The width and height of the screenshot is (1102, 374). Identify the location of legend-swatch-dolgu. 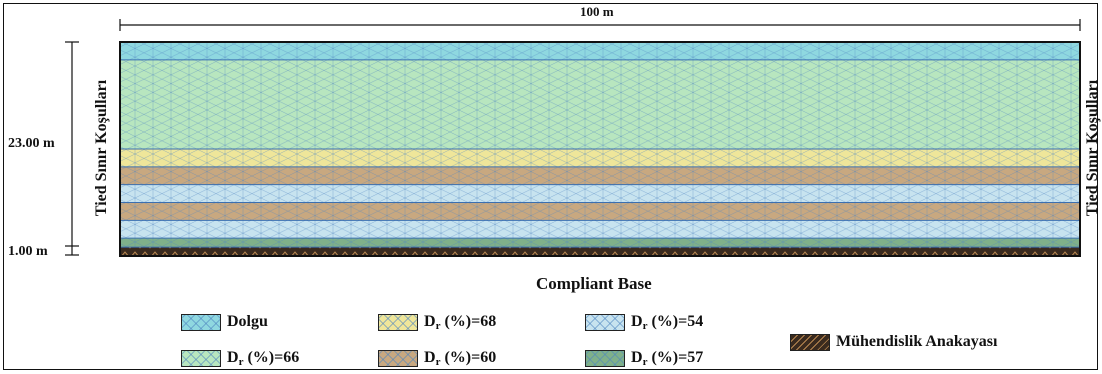
(201, 322).